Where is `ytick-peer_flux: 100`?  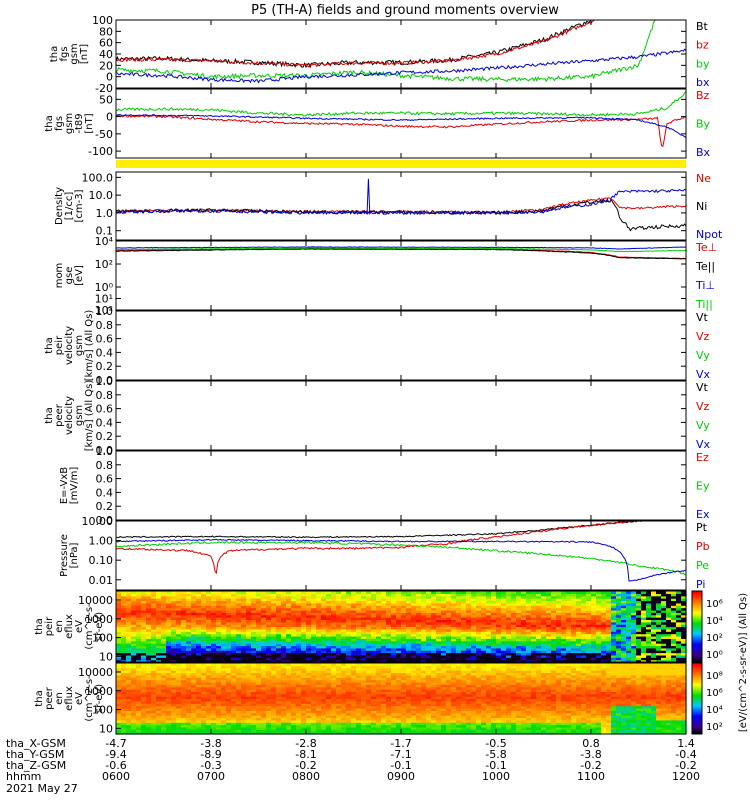
ytick-peer_flux: 100 is located at coordinates (102, 710).